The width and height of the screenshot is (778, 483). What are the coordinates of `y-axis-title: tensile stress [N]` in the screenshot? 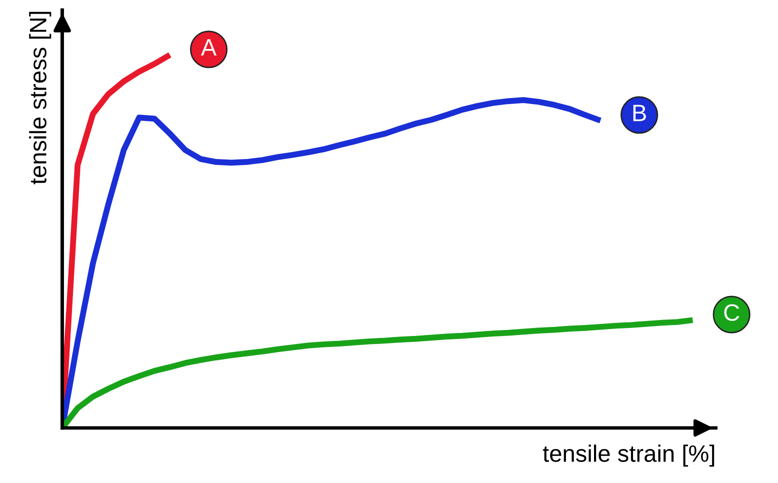 It's located at (40, 98).